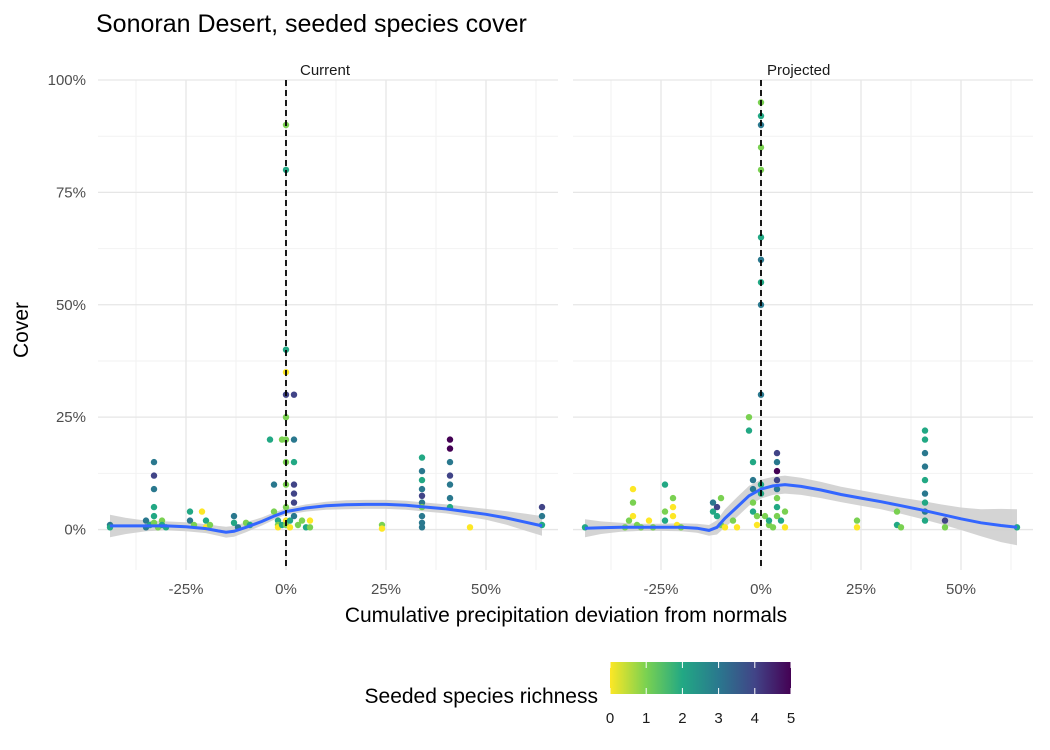 The height and width of the screenshot is (750, 1050). What do you see at coordinates (71, 192) in the screenshot?
I see `y-tick-label: 75%` at bounding box center [71, 192].